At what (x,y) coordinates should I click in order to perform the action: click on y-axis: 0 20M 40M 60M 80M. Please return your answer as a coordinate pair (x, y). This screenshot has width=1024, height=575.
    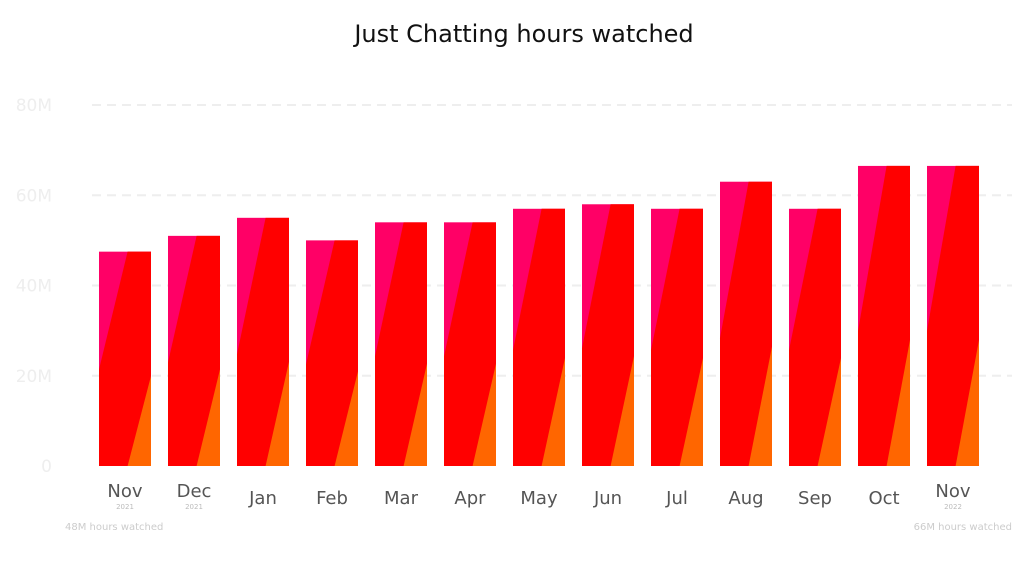
    Looking at the image, I should click on (34, 286).